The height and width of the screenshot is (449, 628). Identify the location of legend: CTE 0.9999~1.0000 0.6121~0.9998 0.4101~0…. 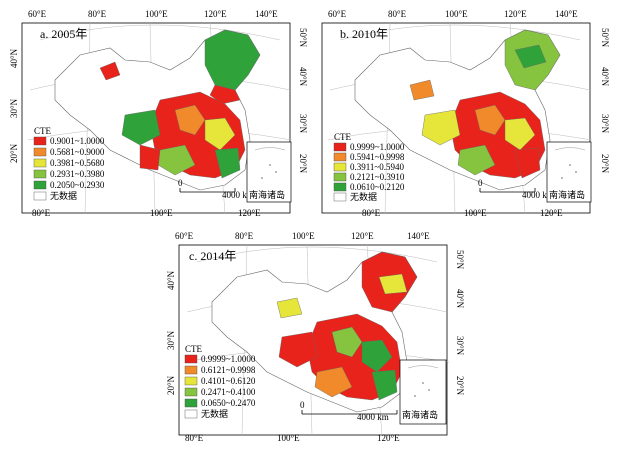
(220, 381).